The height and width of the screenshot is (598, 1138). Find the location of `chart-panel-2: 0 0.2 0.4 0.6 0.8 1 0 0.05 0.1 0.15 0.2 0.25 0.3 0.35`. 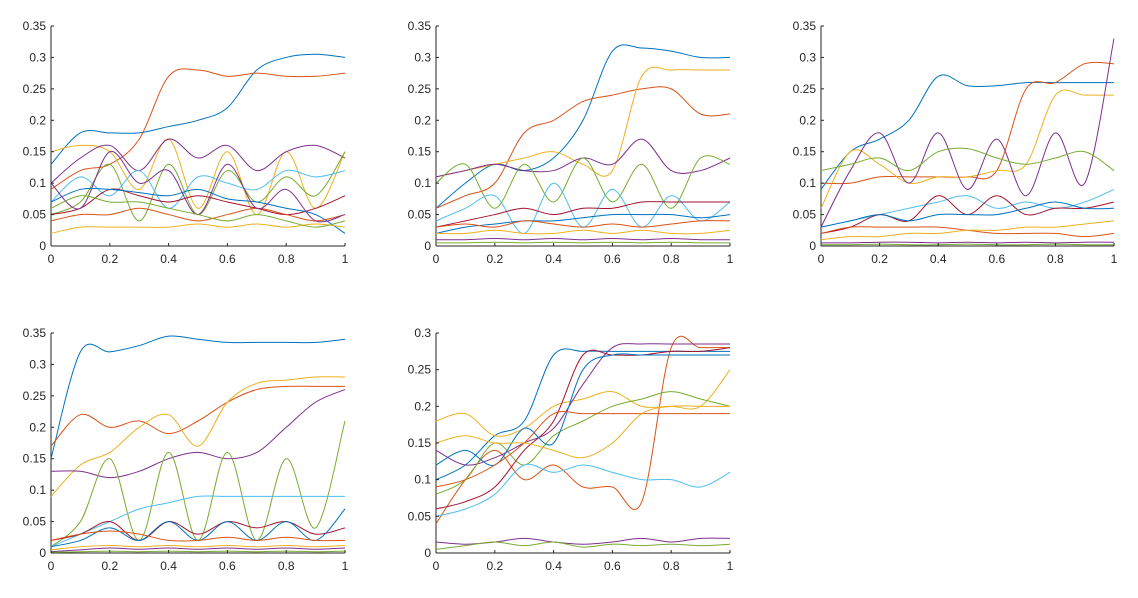

chart-panel-2: 0 0.2 0.4 0.6 0.8 1 0 0.05 0.1 0.15 0.2 0.25 0.3 0.35 is located at coordinates (571, 142).